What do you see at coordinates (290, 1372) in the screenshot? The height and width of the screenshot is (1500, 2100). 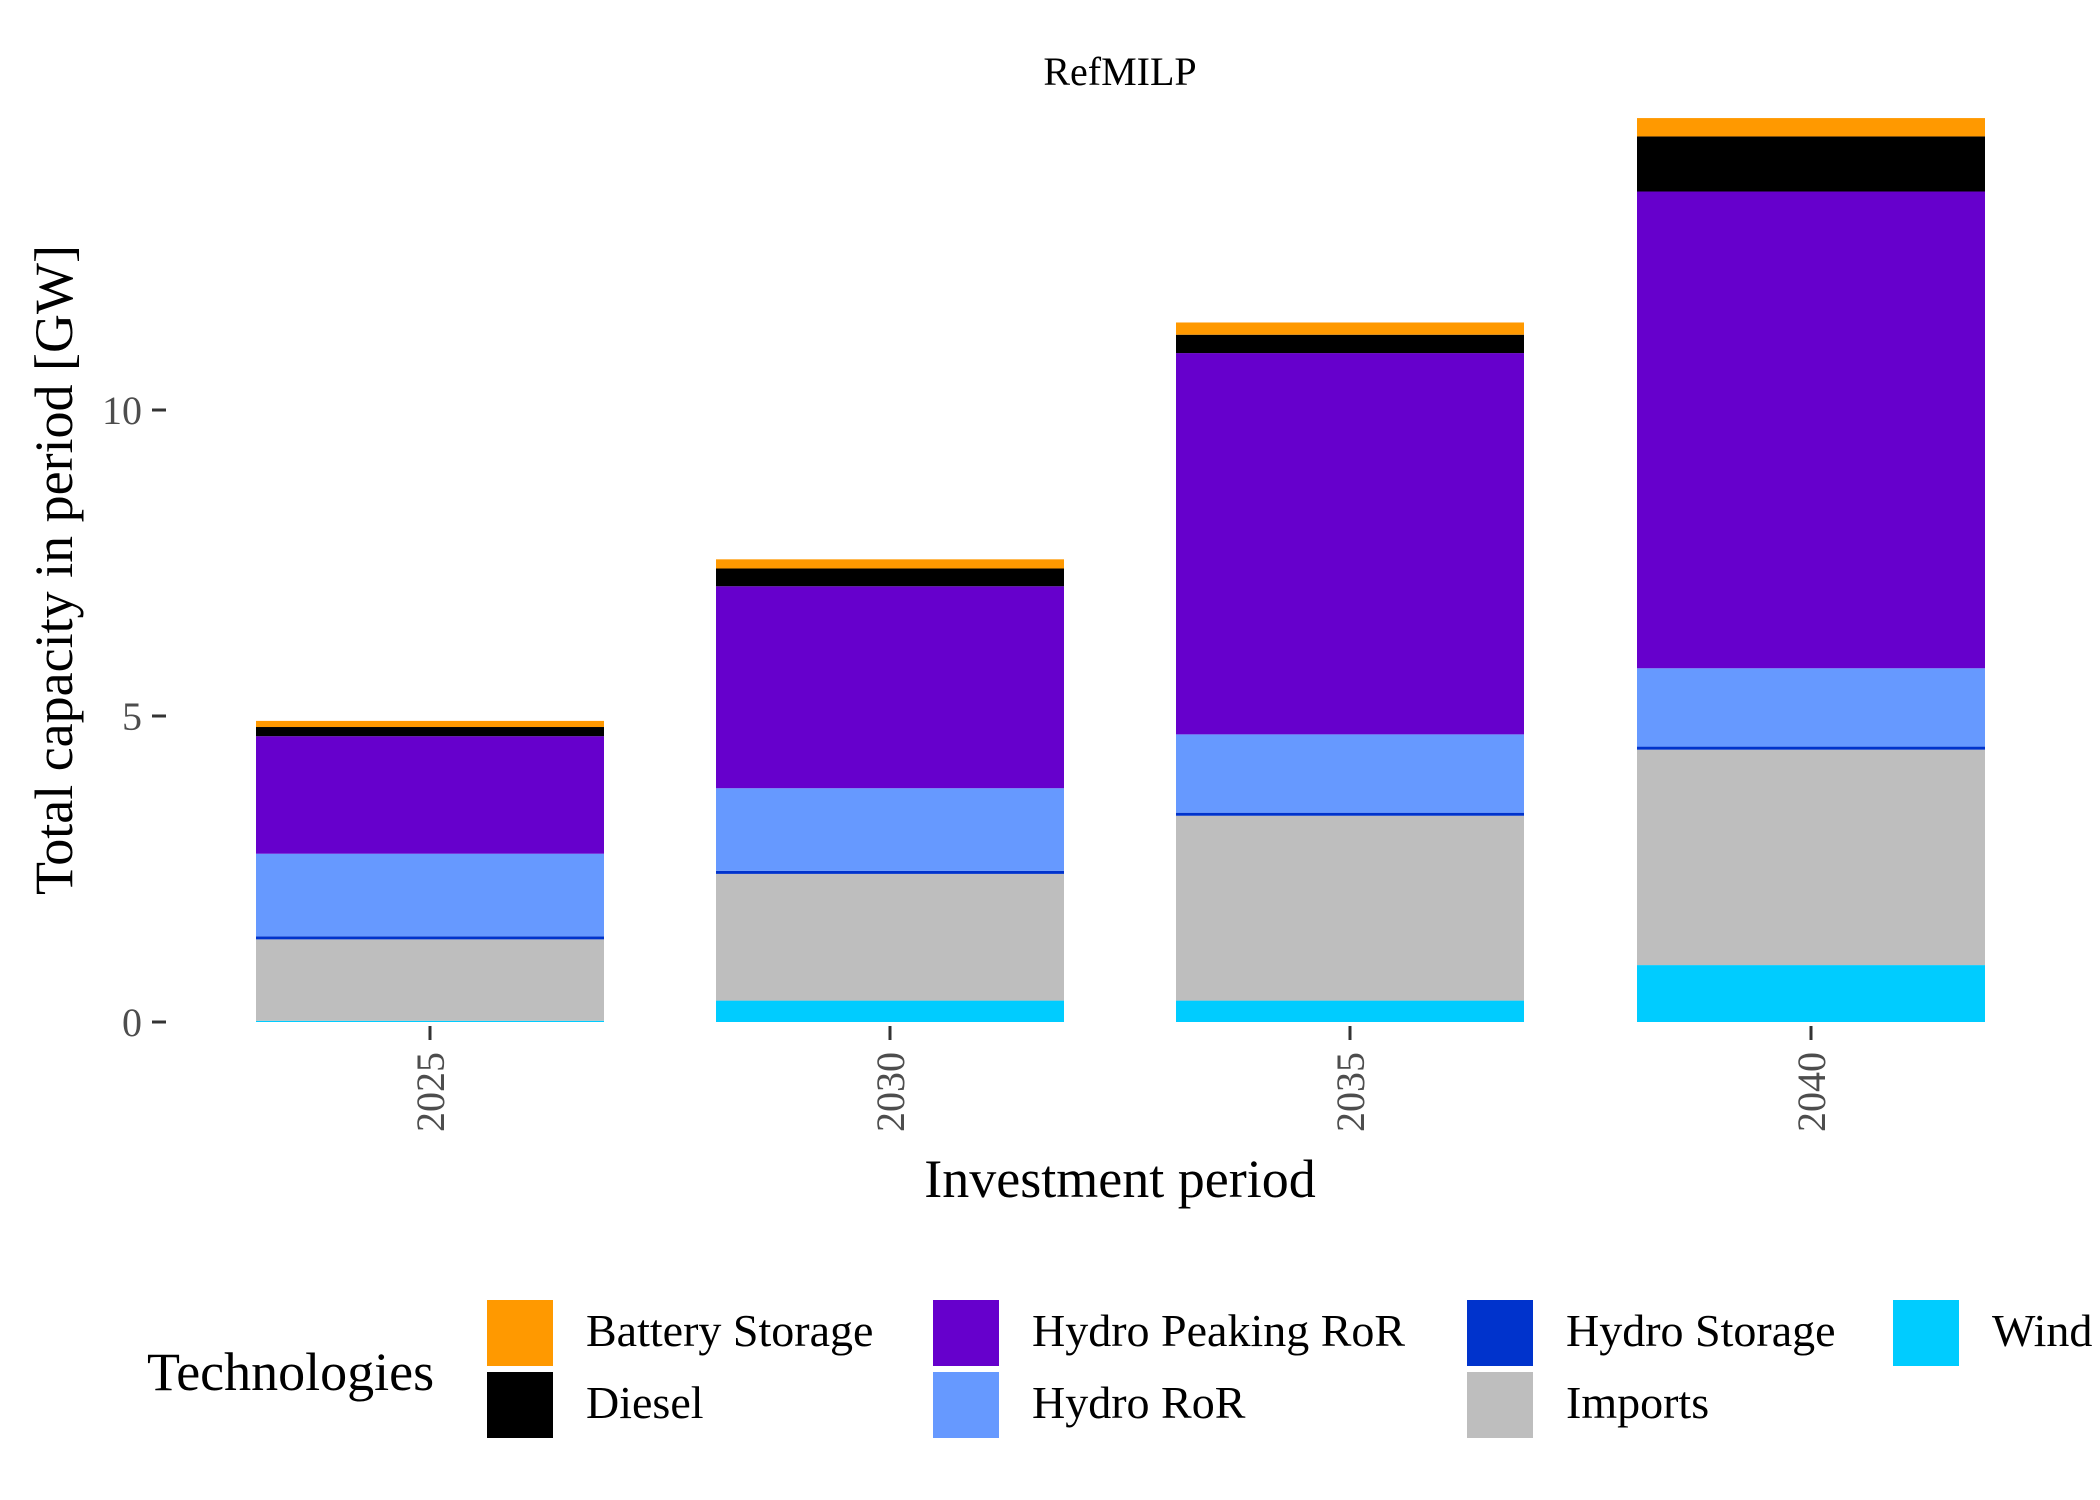 I see `legend-title: Technologies` at bounding box center [290, 1372].